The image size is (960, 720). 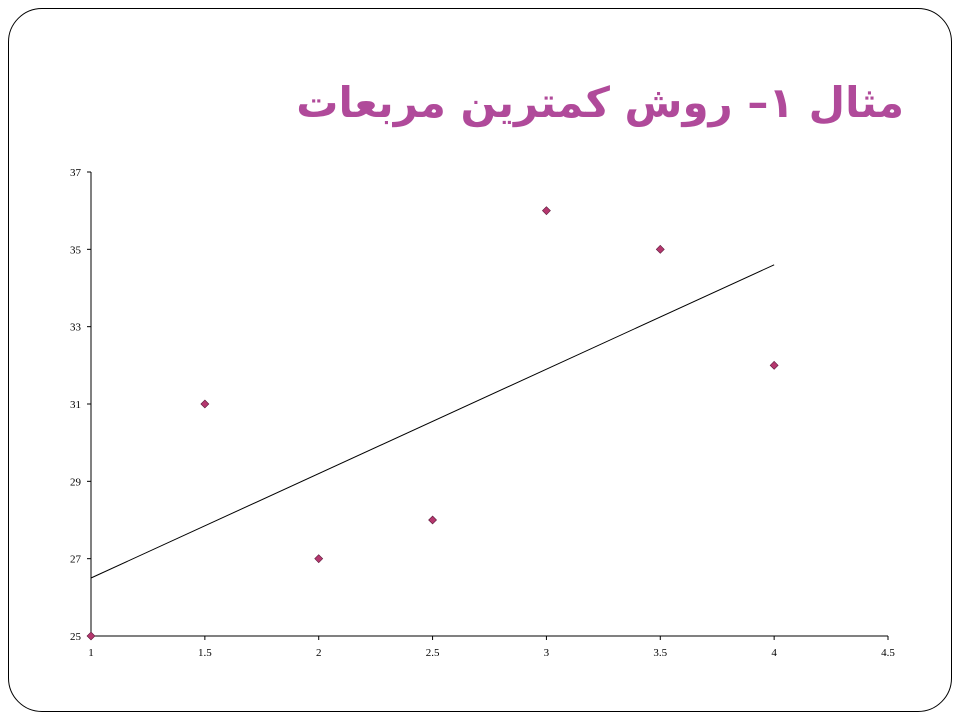 What do you see at coordinates (76, 250) in the screenshot?
I see `y-tick-label: 35` at bounding box center [76, 250].